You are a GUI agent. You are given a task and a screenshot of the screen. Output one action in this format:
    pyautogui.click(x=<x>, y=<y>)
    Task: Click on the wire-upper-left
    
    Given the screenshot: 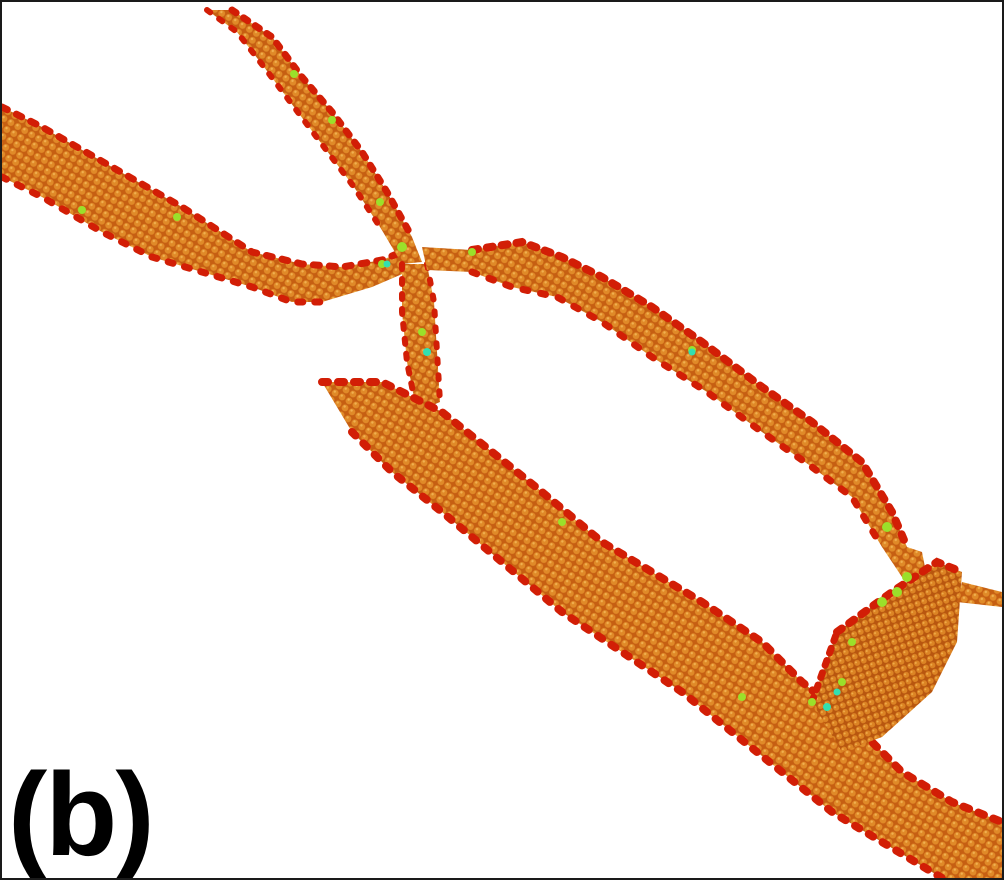 What is the action you would take?
    pyautogui.click(x=204, y=204)
    